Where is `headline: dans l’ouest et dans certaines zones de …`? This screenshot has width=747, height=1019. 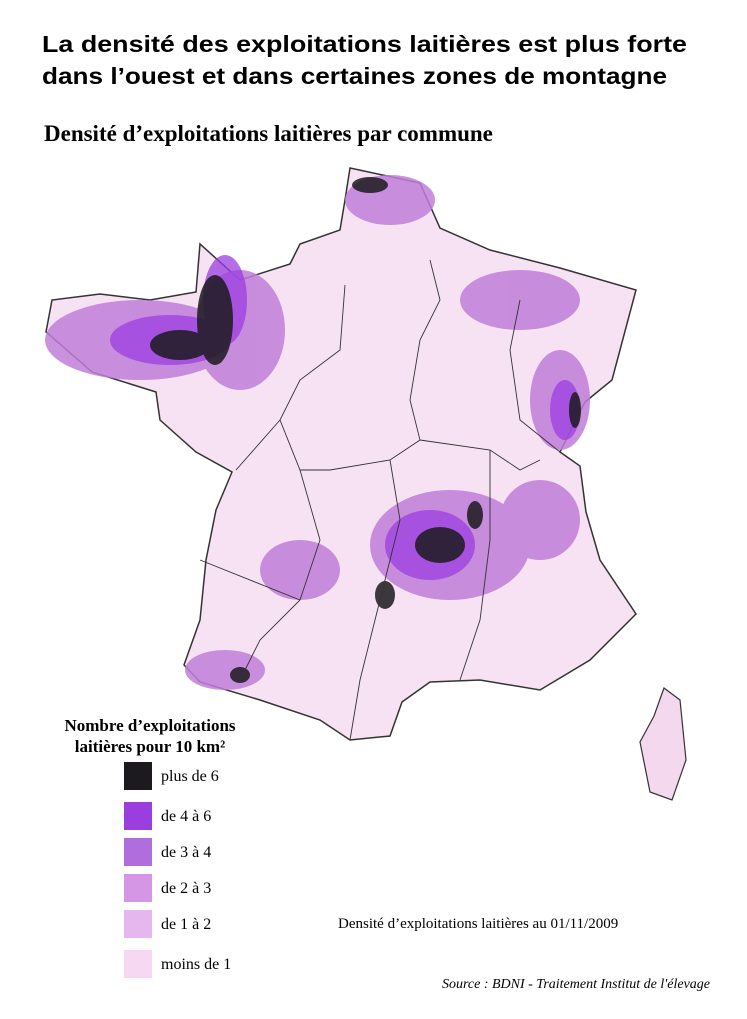 headline: dans l’ouest et dans certaines zones de … is located at coordinates (354, 76).